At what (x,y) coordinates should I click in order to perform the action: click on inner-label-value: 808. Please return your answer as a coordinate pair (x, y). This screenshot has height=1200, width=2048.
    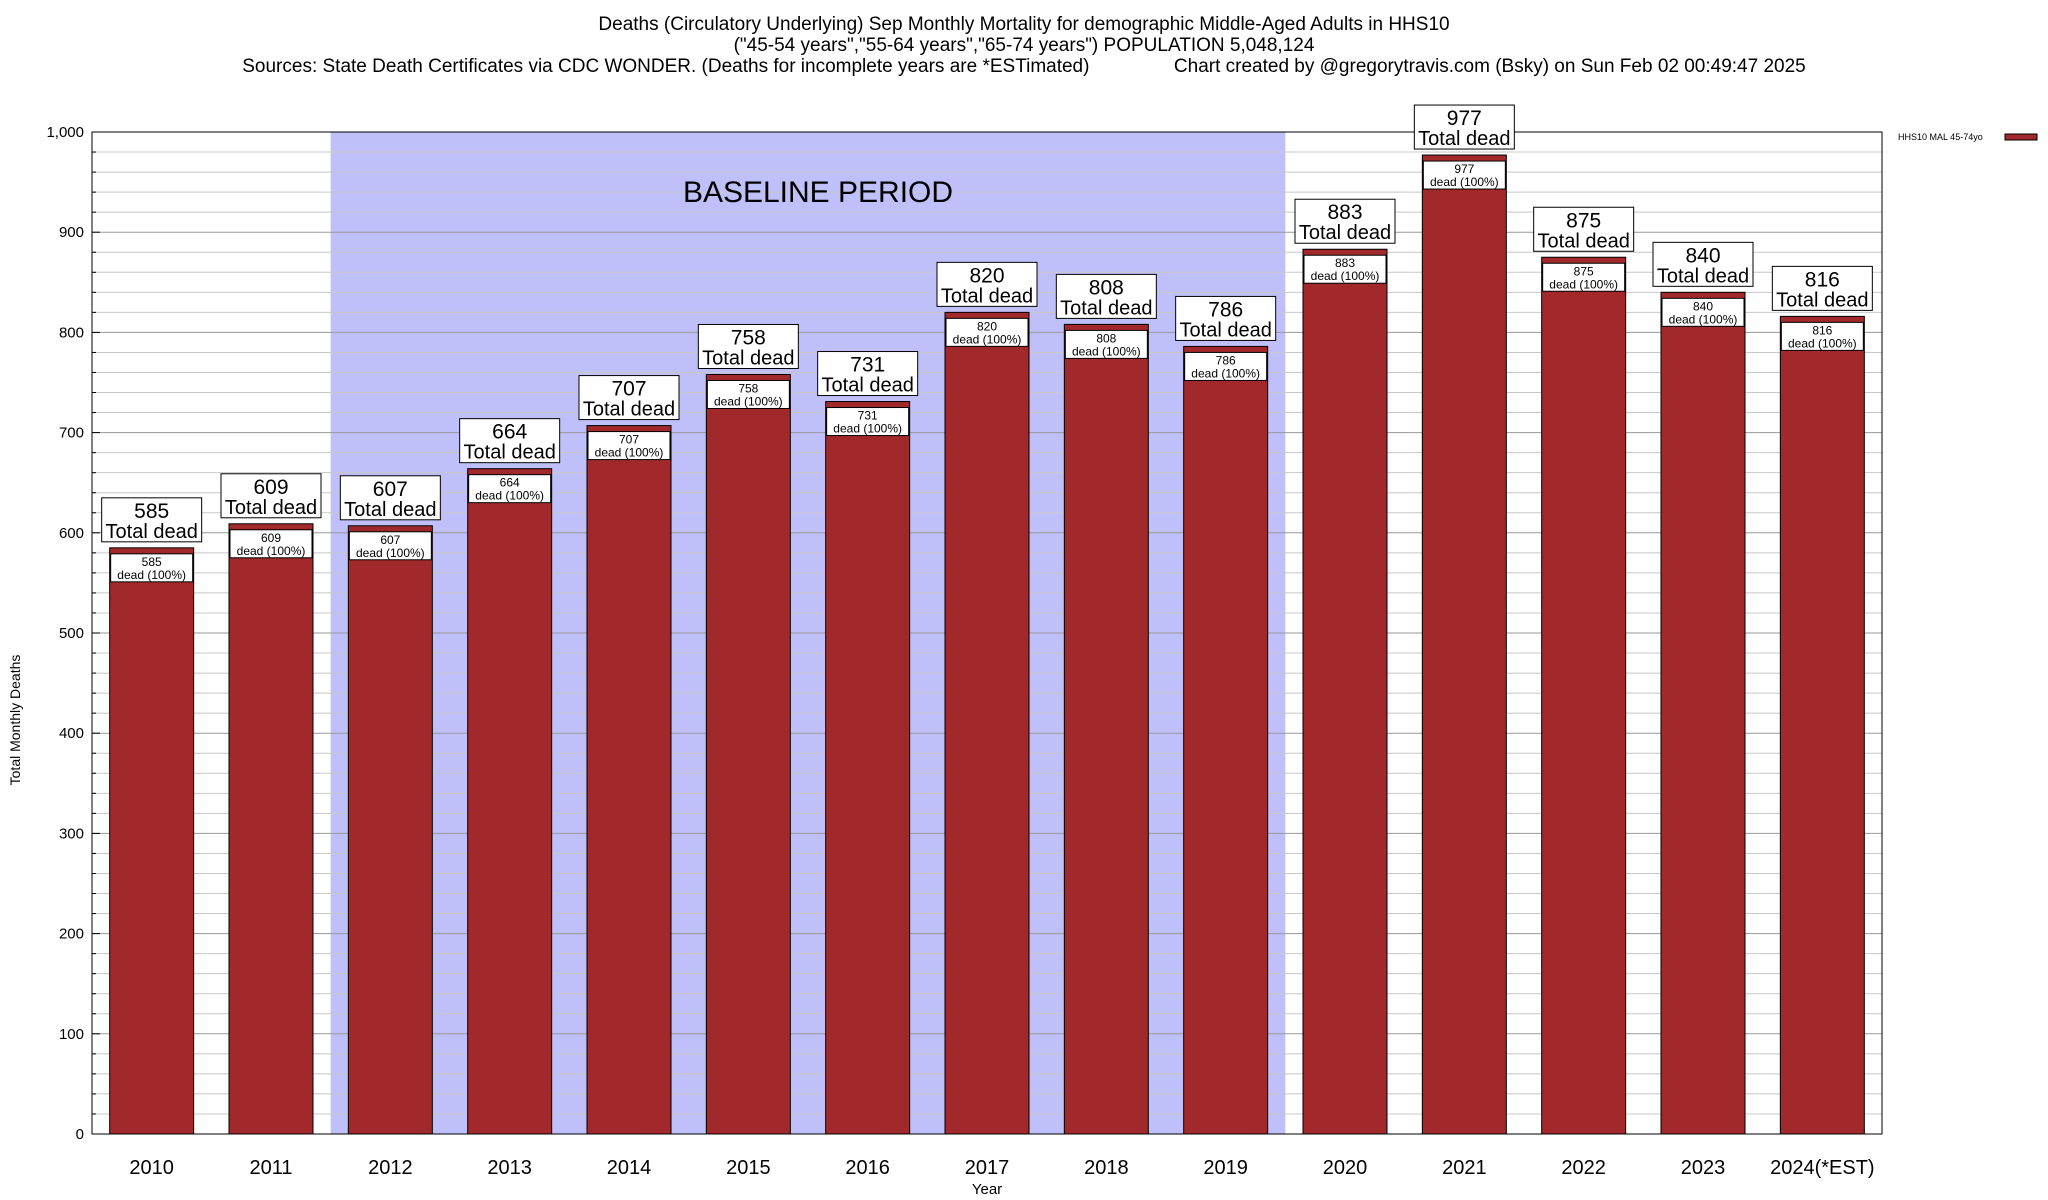
    Looking at the image, I should click on (1106, 338).